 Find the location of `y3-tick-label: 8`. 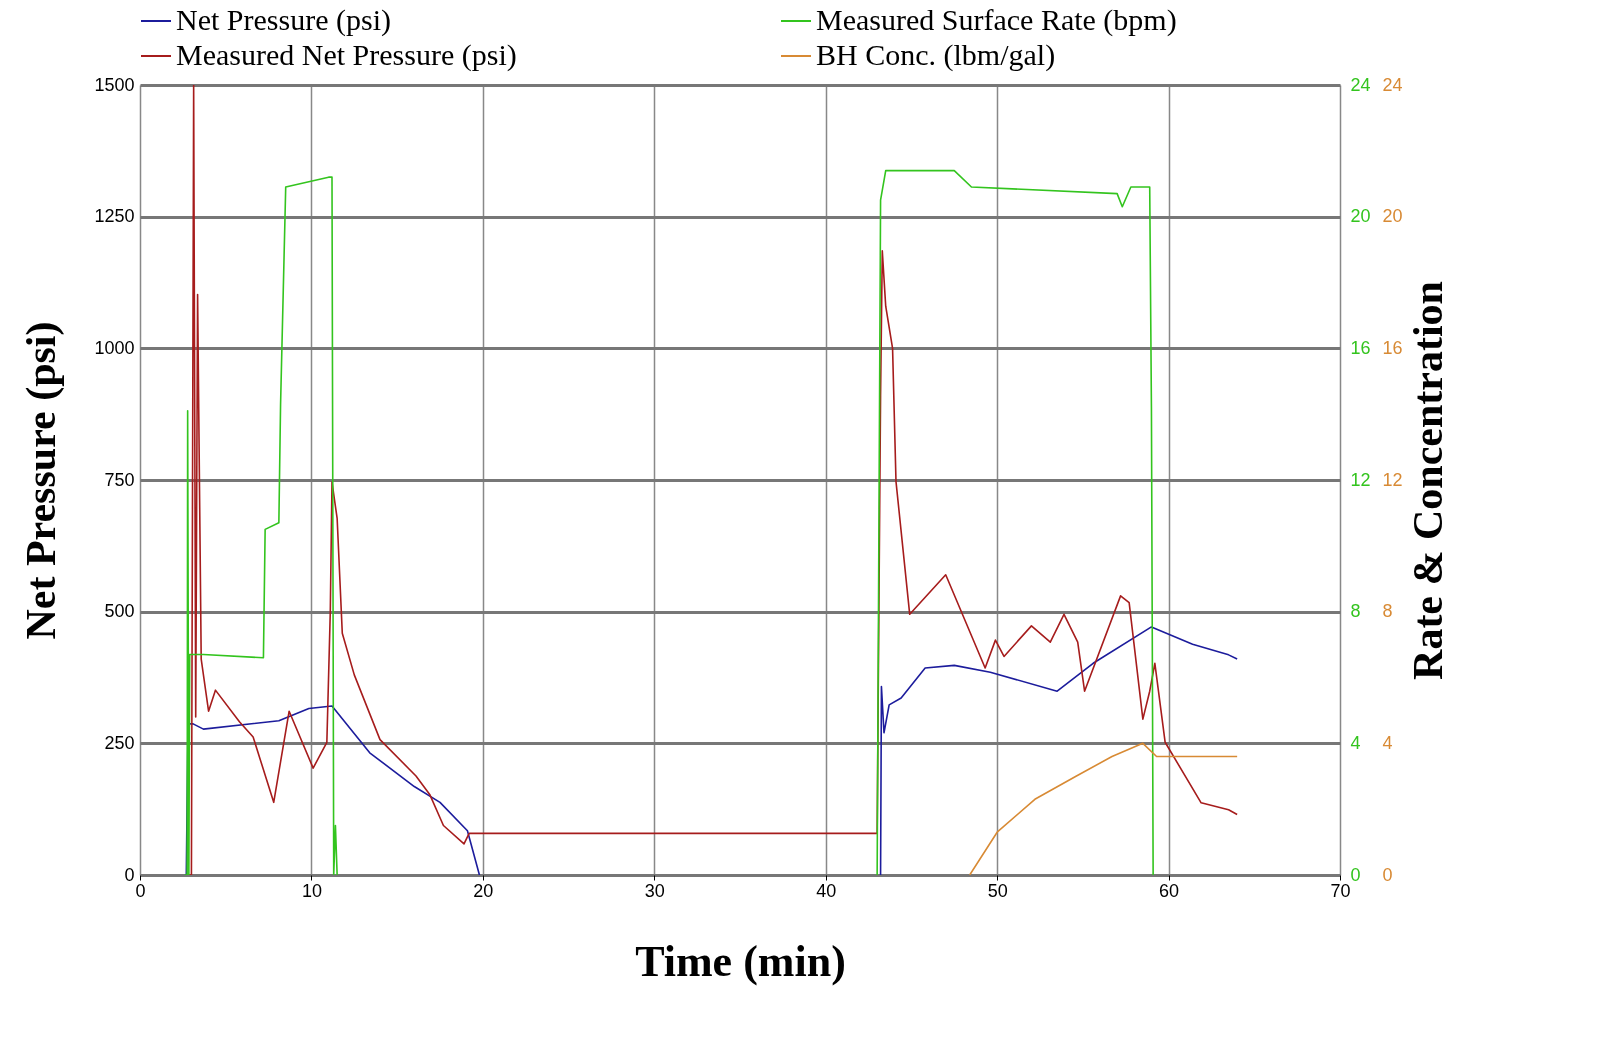

y3-tick-label: 8 is located at coordinates (1387, 611).